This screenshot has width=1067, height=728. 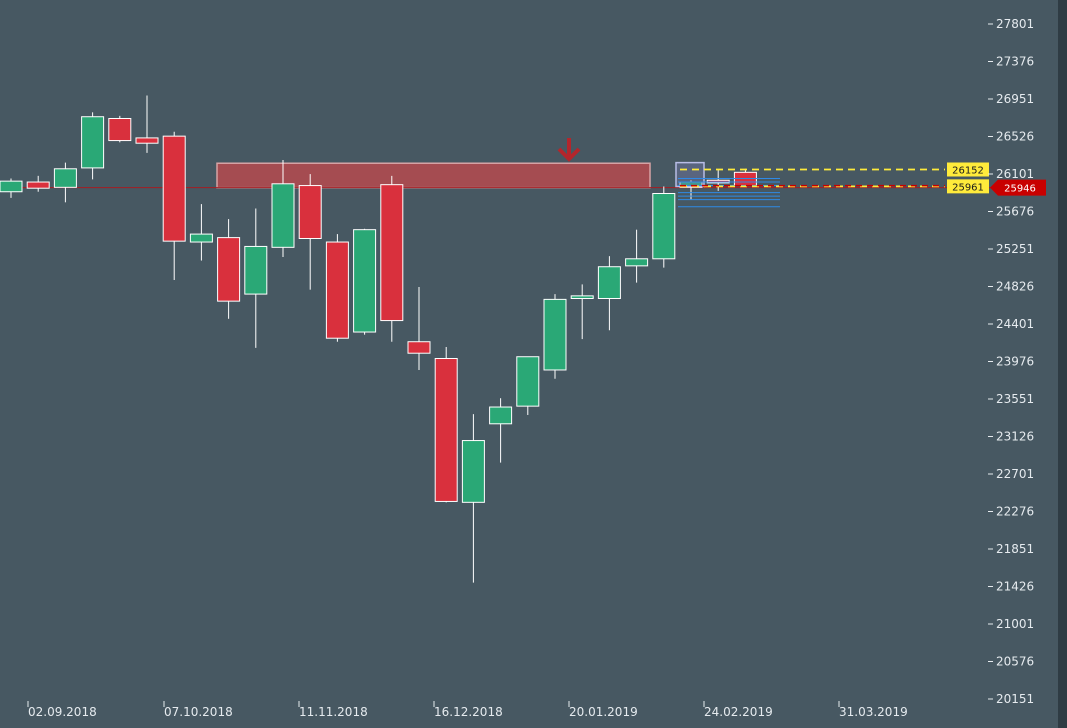 I want to click on y-tick-label: 26101, so click(x=1015, y=174).